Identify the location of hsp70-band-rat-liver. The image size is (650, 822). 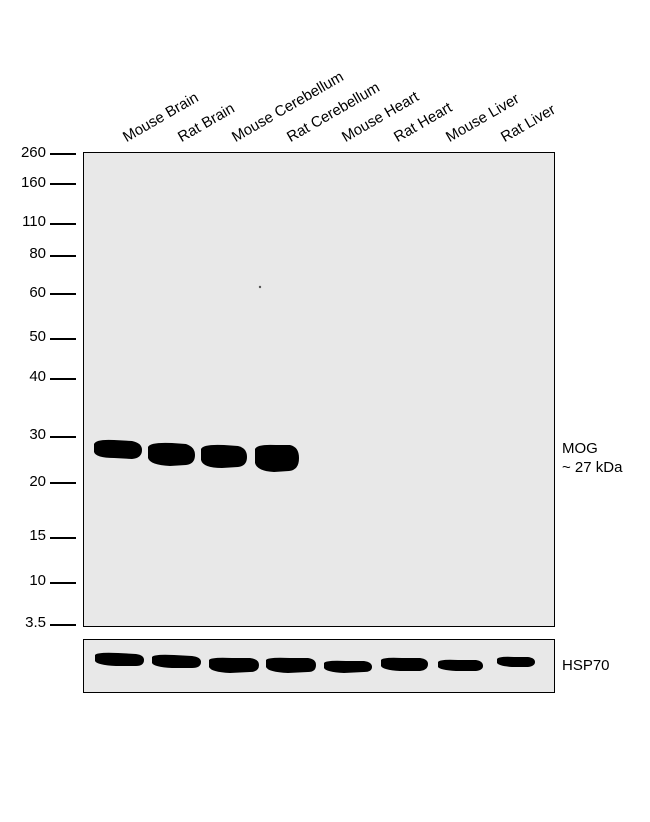
(516, 661).